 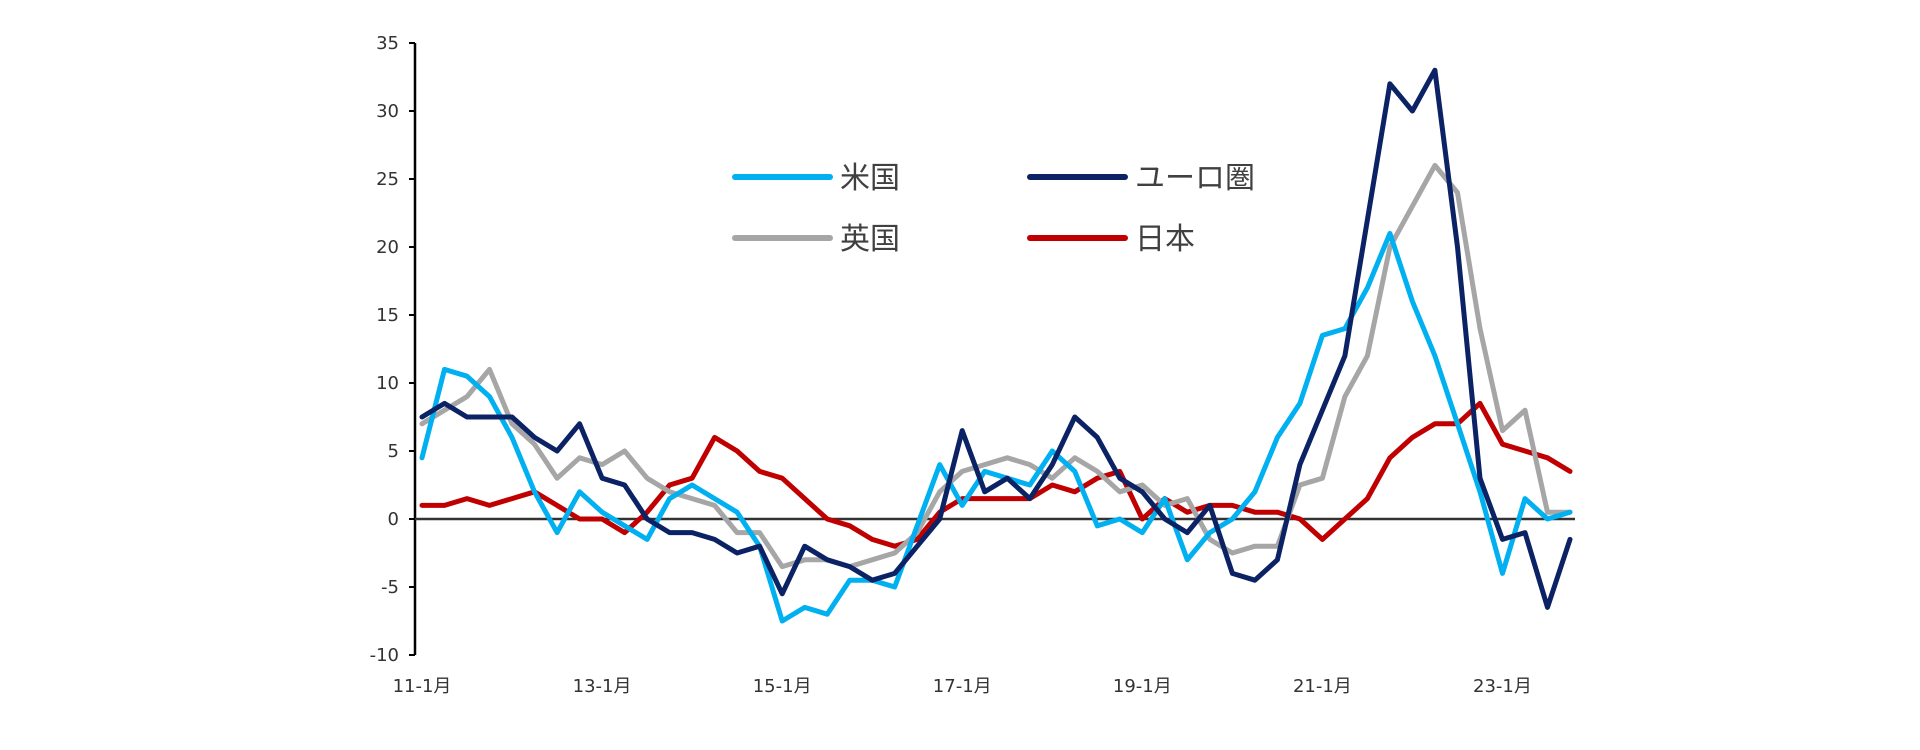 What do you see at coordinates (816, 239) in the screenshot?
I see `legend-item: 英国` at bounding box center [816, 239].